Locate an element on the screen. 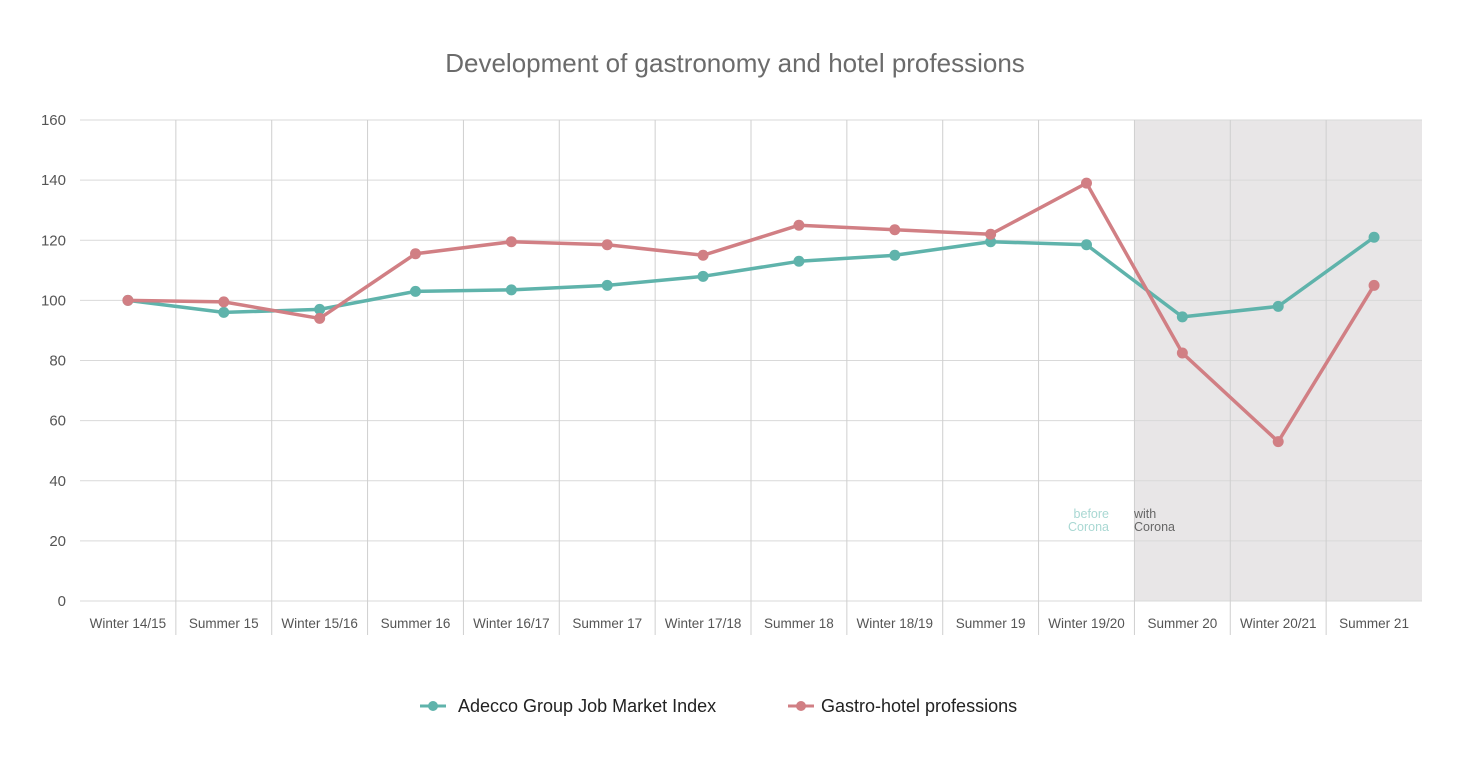 This screenshot has height=764, width=1471. y-tick-label: 20 is located at coordinates (57, 541).